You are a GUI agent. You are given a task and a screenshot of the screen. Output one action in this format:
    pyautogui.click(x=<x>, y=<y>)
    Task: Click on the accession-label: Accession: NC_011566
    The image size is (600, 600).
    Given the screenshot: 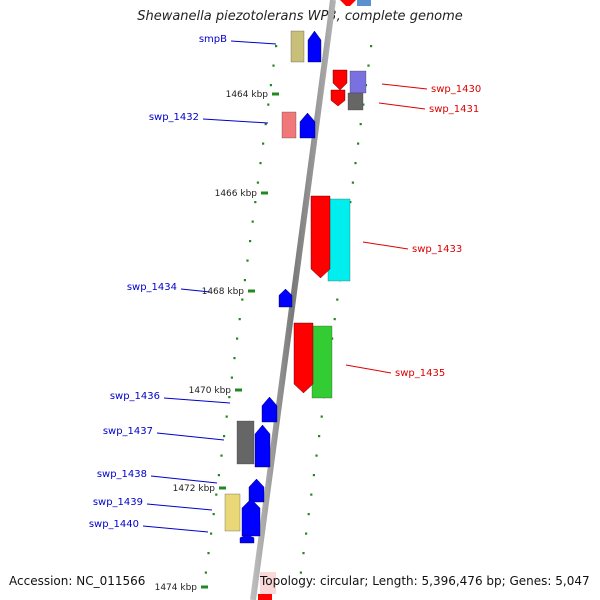 What is the action you would take?
    pyautogui.click(x=77, y=581)
    